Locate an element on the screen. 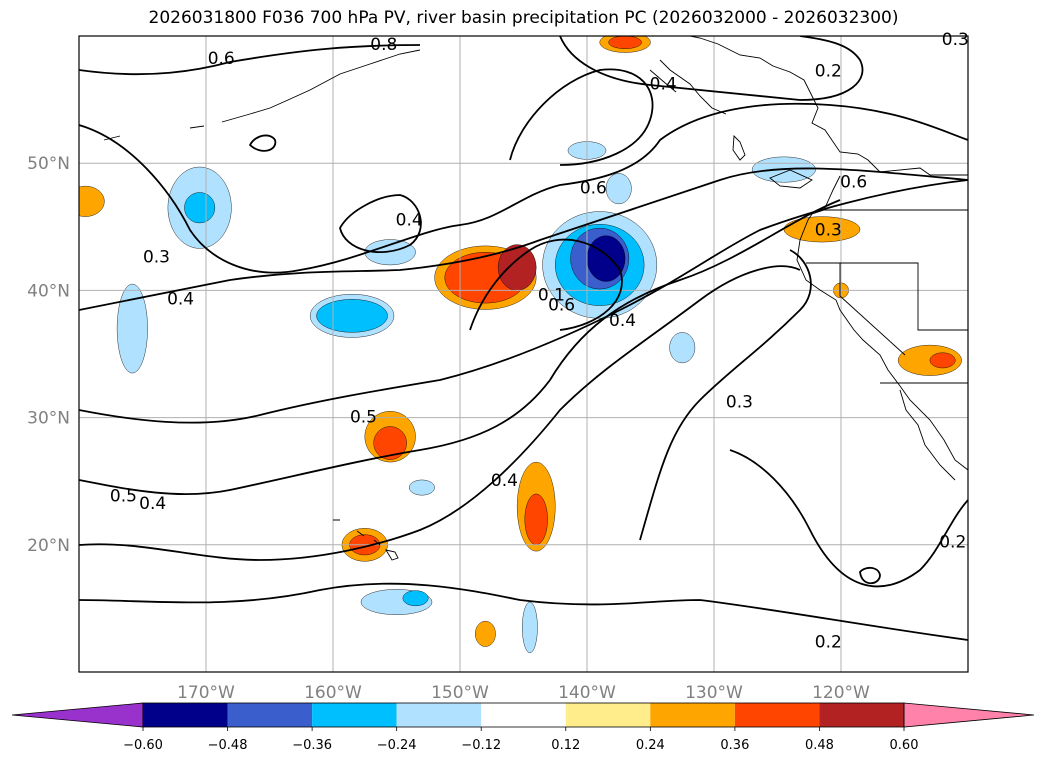  colorbar-tick-label: −0.36 is located at coordinates (312, 745).